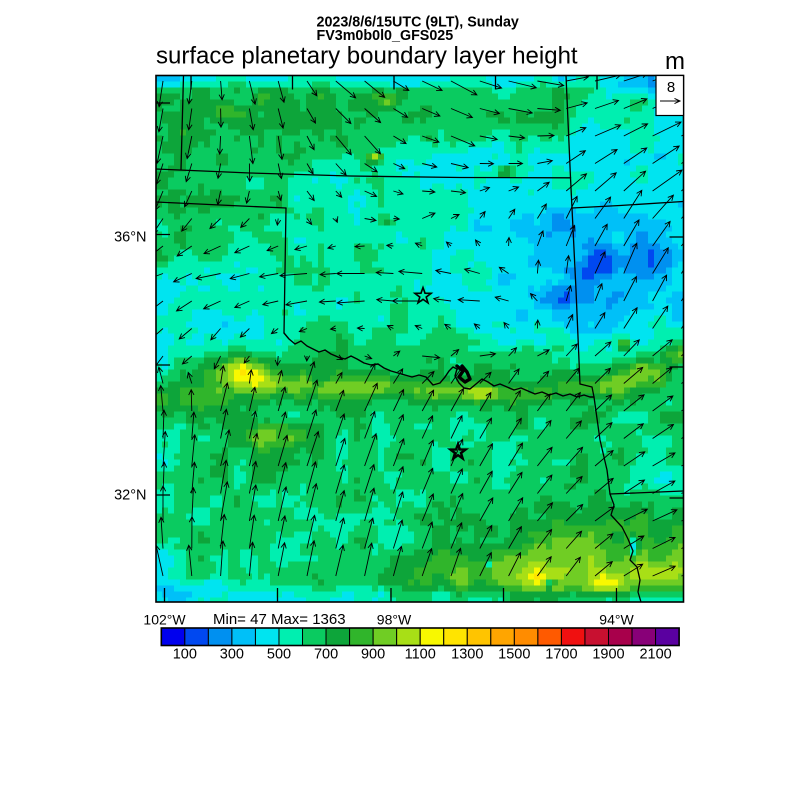 Image resolution: width=800 pixels, height=800 pixels. What do you see at coordinates (608, 654) in the screenshot?
I see `svg-text: 1900` at bounding box center [608, 654].